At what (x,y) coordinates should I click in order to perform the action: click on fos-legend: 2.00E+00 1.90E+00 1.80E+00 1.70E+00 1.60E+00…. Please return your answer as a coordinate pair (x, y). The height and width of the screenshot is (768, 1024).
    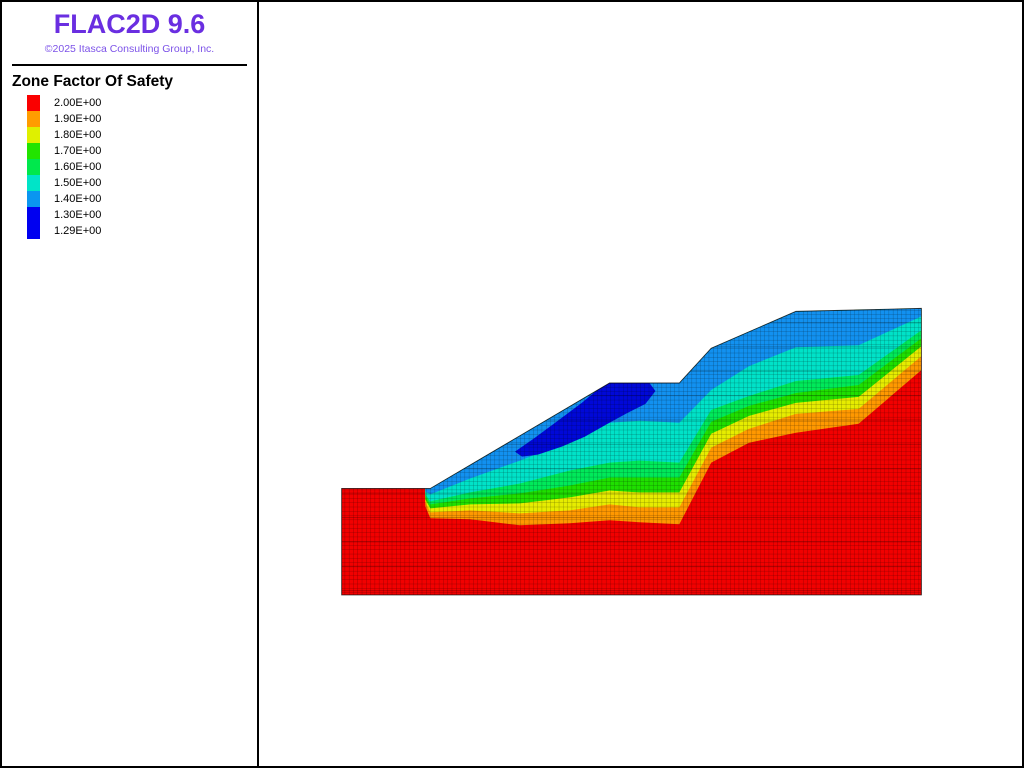
    Looking at the image, I should click on (142, 167).